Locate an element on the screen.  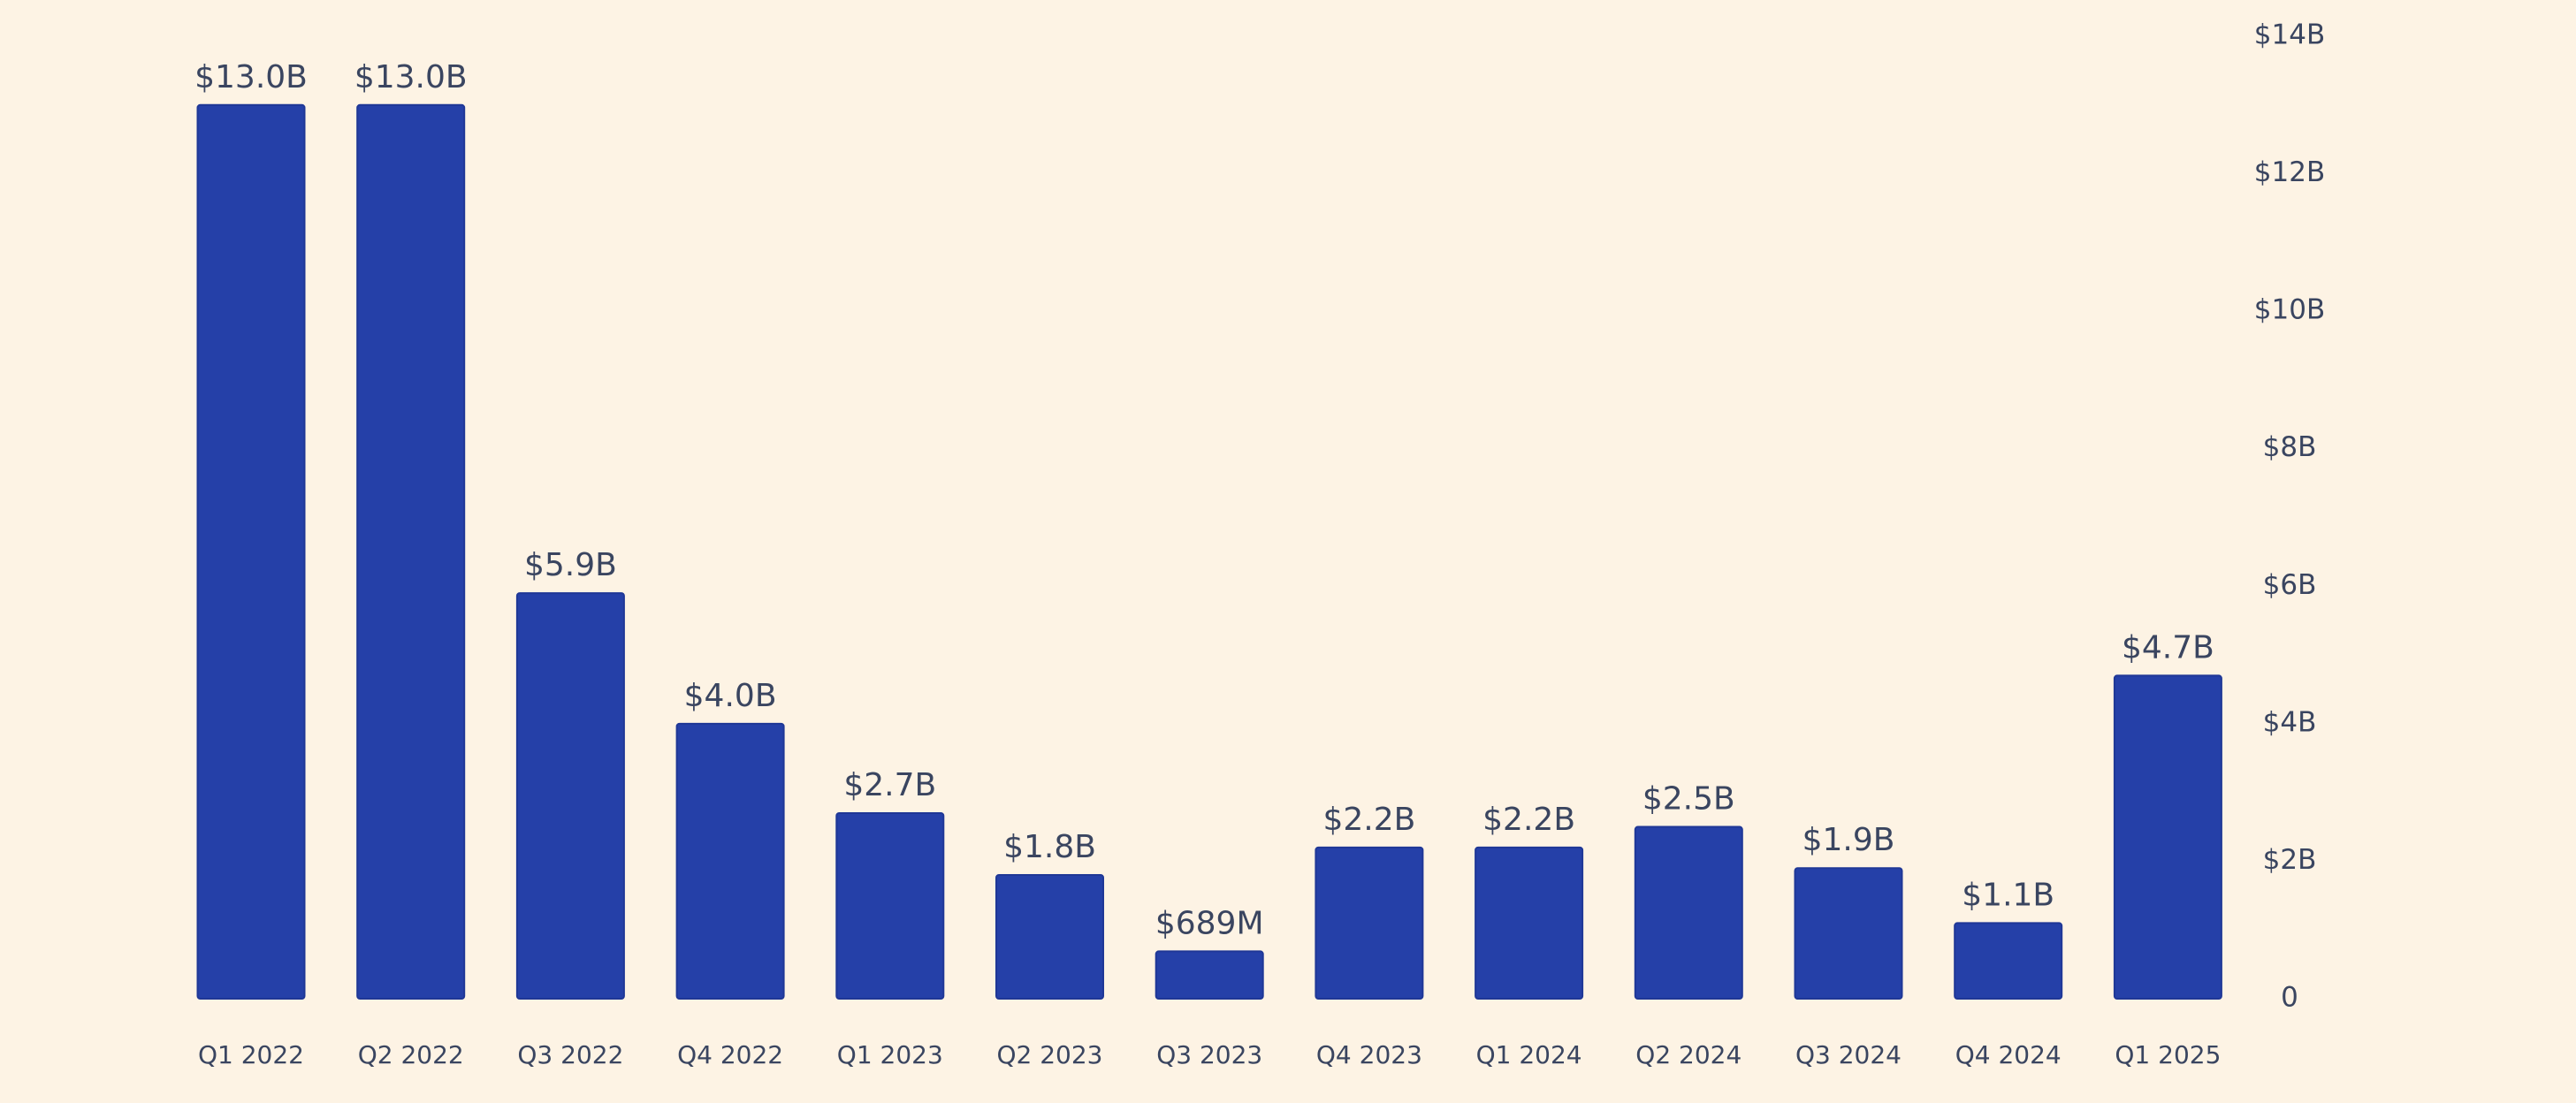
x-tick-label: Q2 2023 is located at coordinates (1049, 1054).